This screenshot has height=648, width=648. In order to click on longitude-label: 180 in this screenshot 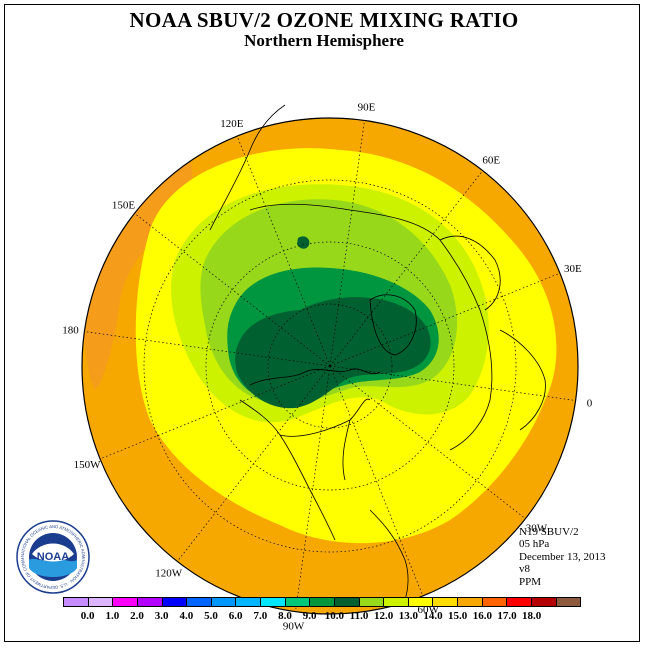, I will do `click(70, 331)`.